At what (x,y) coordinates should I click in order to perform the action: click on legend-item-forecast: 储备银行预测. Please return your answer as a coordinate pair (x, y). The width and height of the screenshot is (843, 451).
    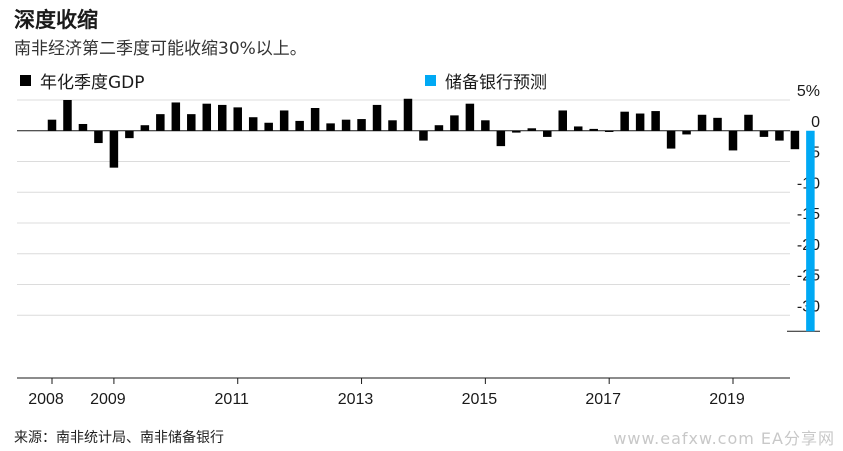
    Looking at the image, I should click on (486, 80).